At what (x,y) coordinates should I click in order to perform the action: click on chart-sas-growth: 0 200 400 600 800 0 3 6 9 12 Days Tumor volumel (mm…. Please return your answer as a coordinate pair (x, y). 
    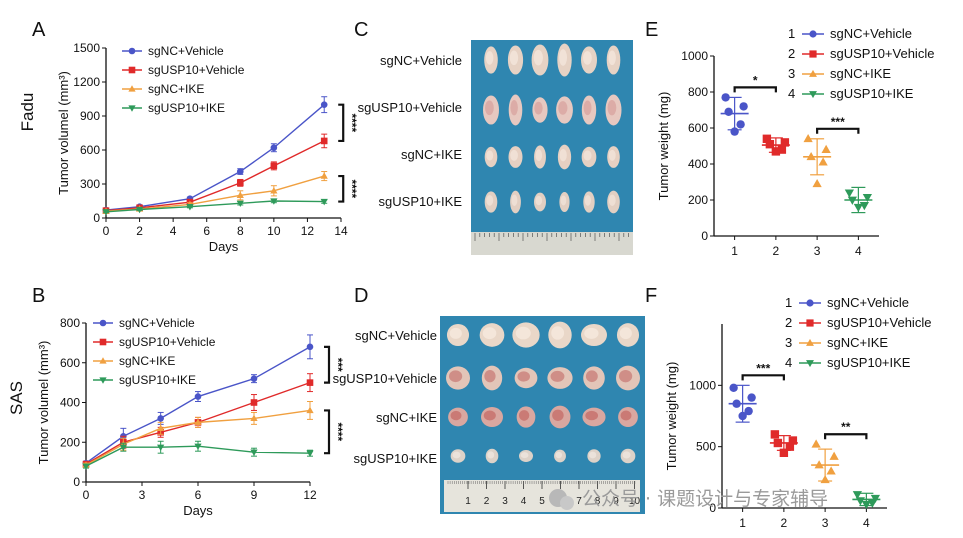
    Looking at the image, I should click on (176, 417).